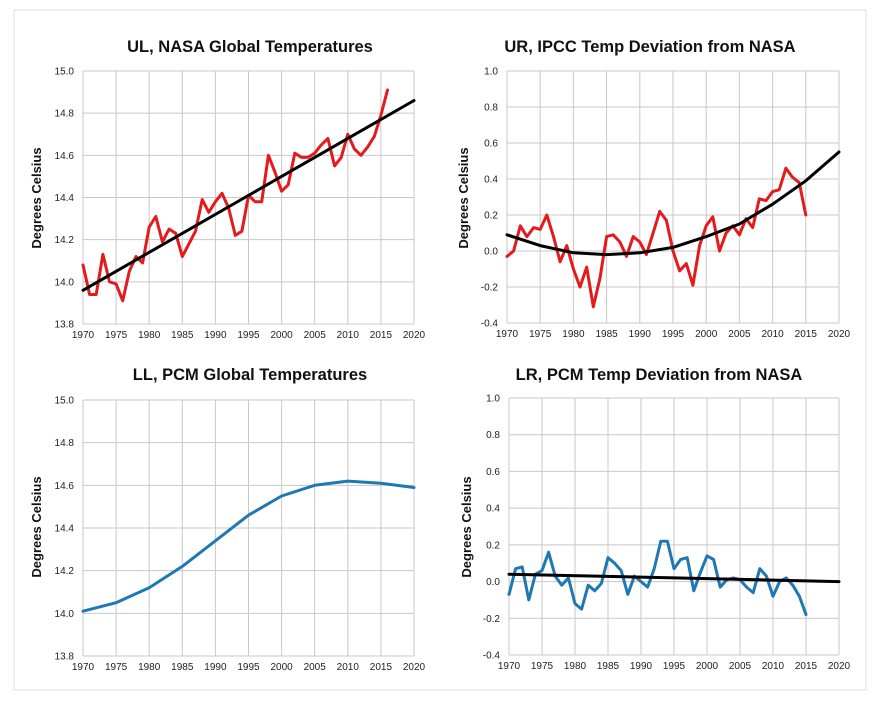 Image resolution: width=894 pixels, height=705 pixels. What do you see at coordinates (36, 526) in the screenshot?
I see `panel-ll-ylabel: Degrees Celsius` at bounding box center [36, 526].